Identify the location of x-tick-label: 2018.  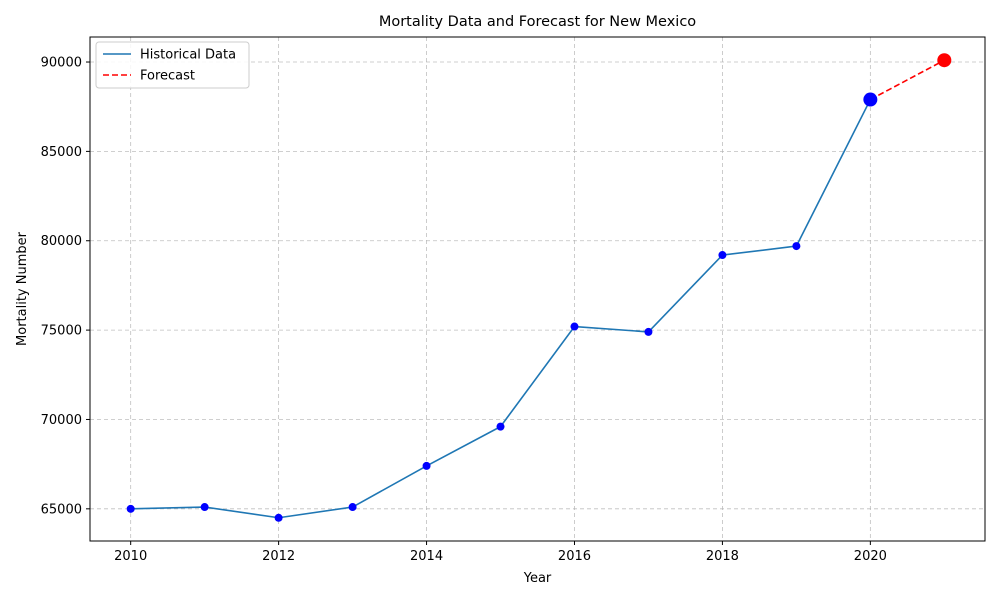
(722, 556).